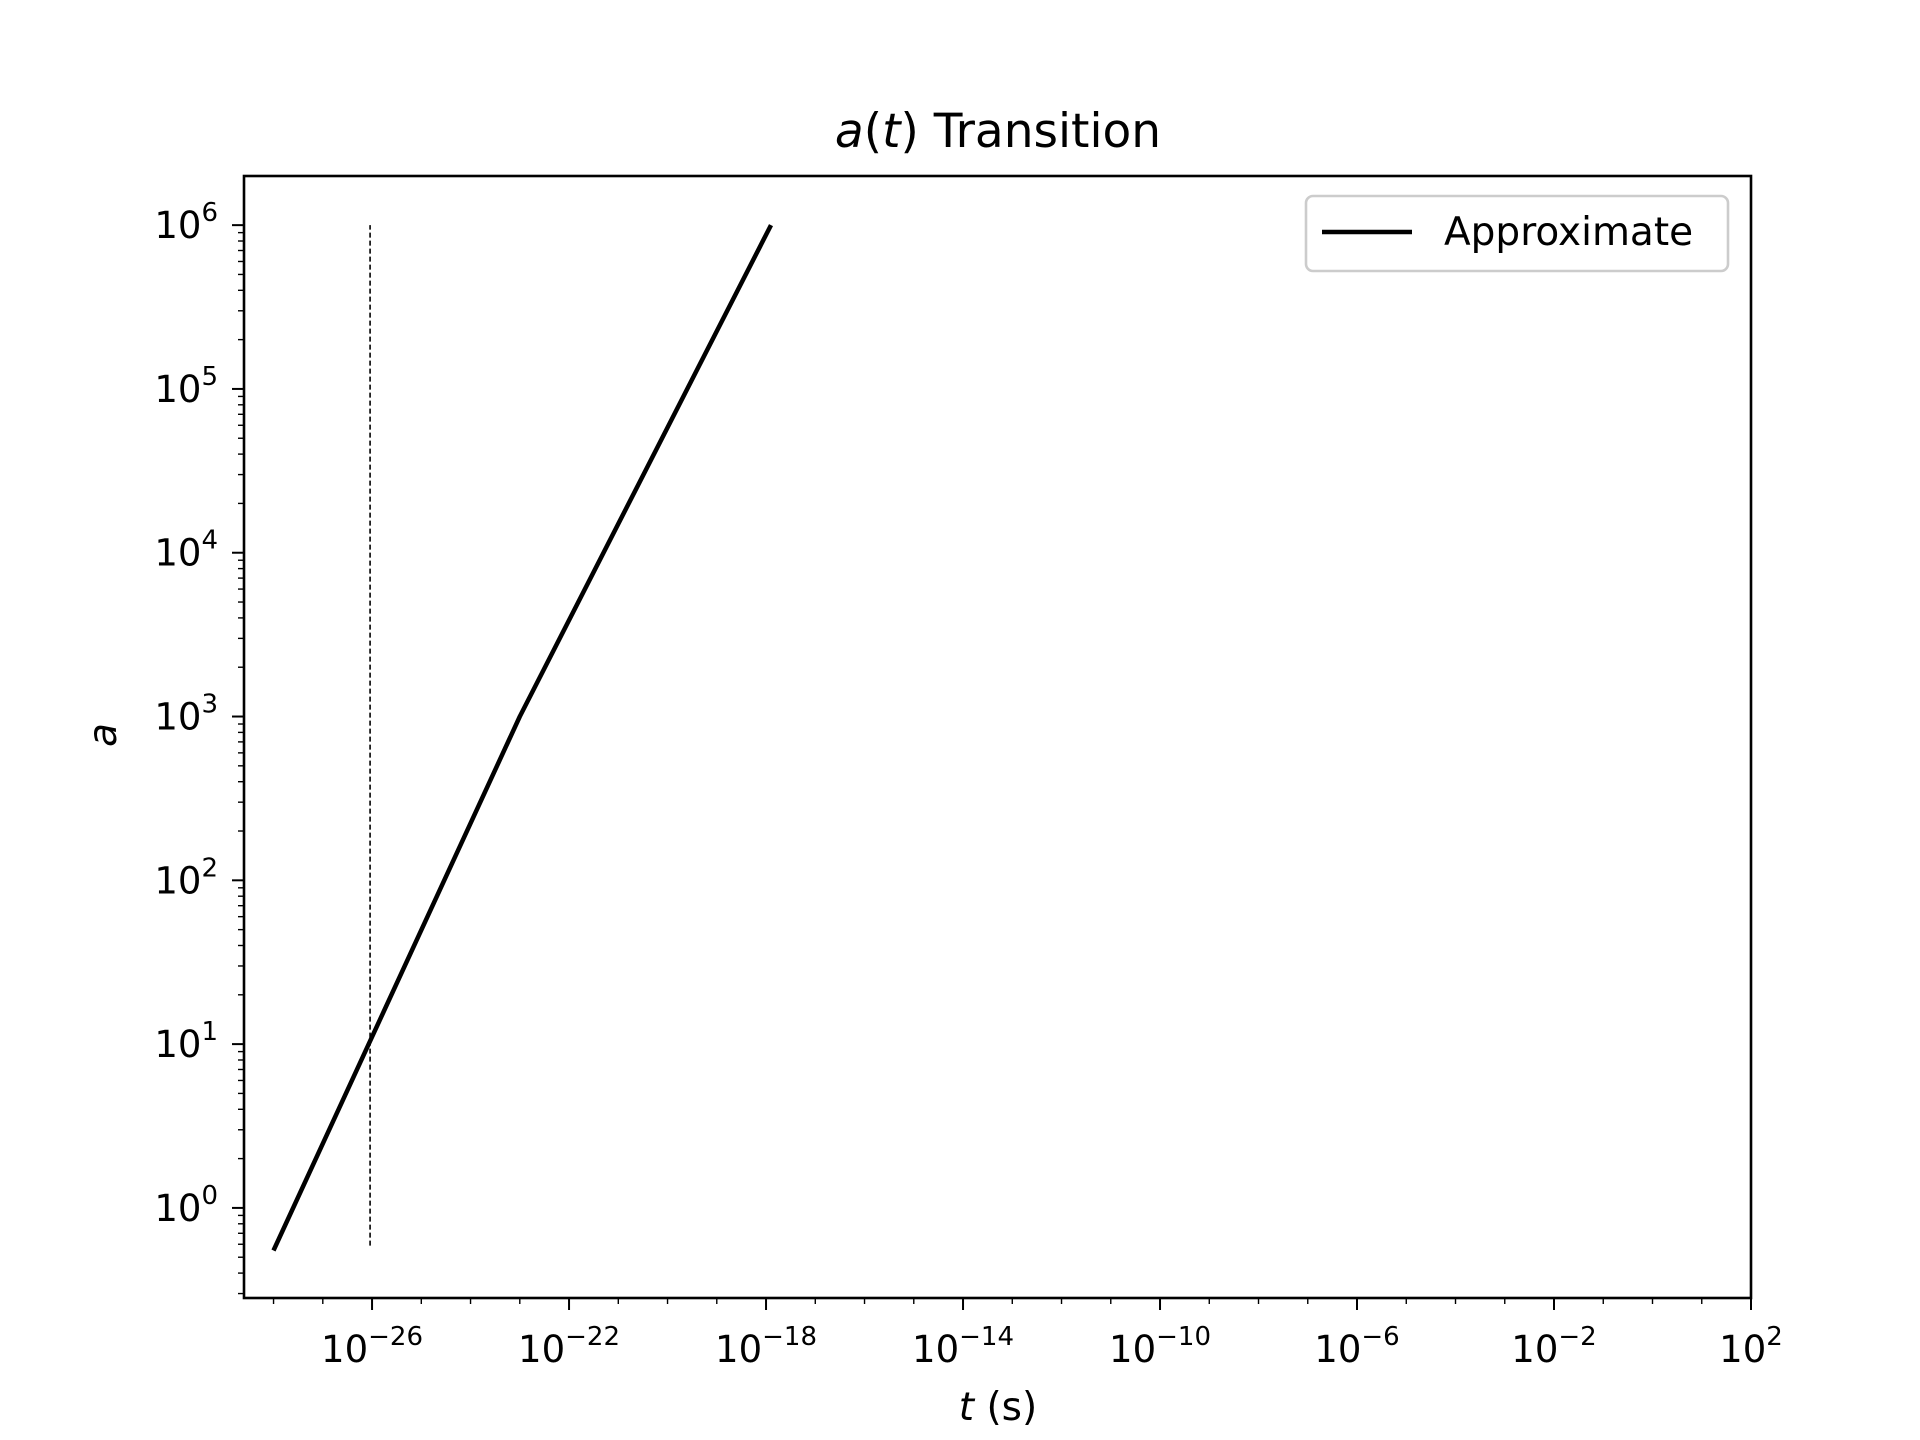 The height and width of the screenshot is (1440, 1920). What do you see at coordinates (103, 735) in the screenshot?
I see `y-axis-title: a` at bounding box center [103, 735].